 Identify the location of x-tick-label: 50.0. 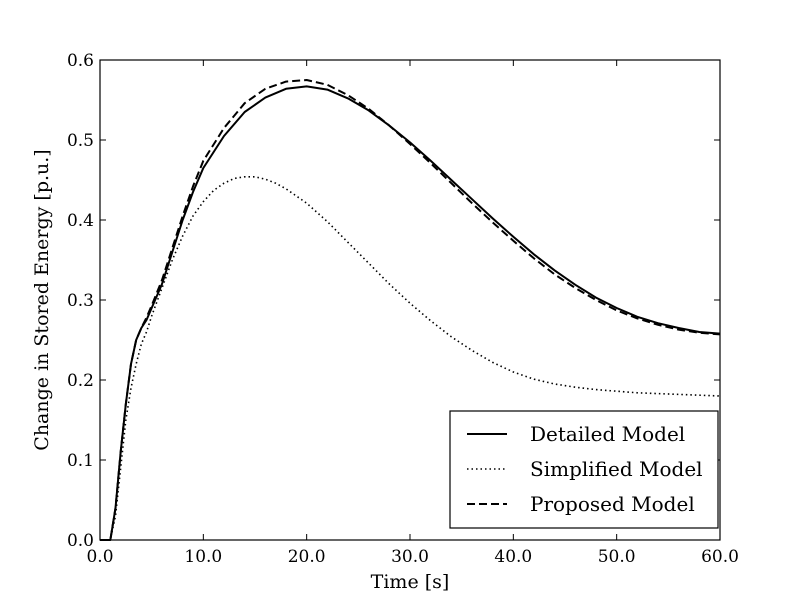
(617, 557).